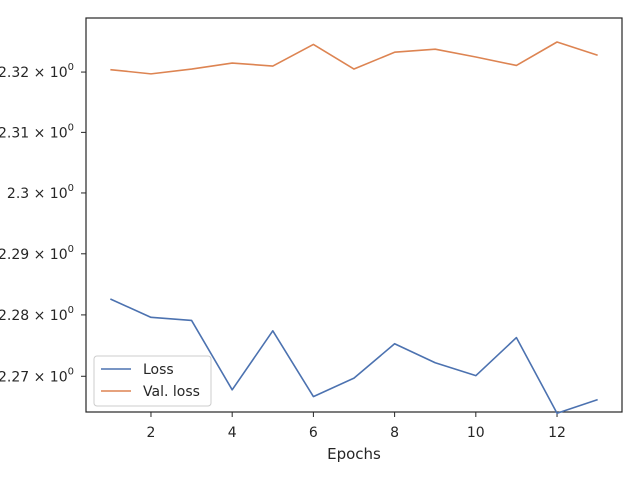 The height and width of the screenshot is (480, 640). I want to click on y-tick-label-base: 2.32 × 10, so click(34, 73).